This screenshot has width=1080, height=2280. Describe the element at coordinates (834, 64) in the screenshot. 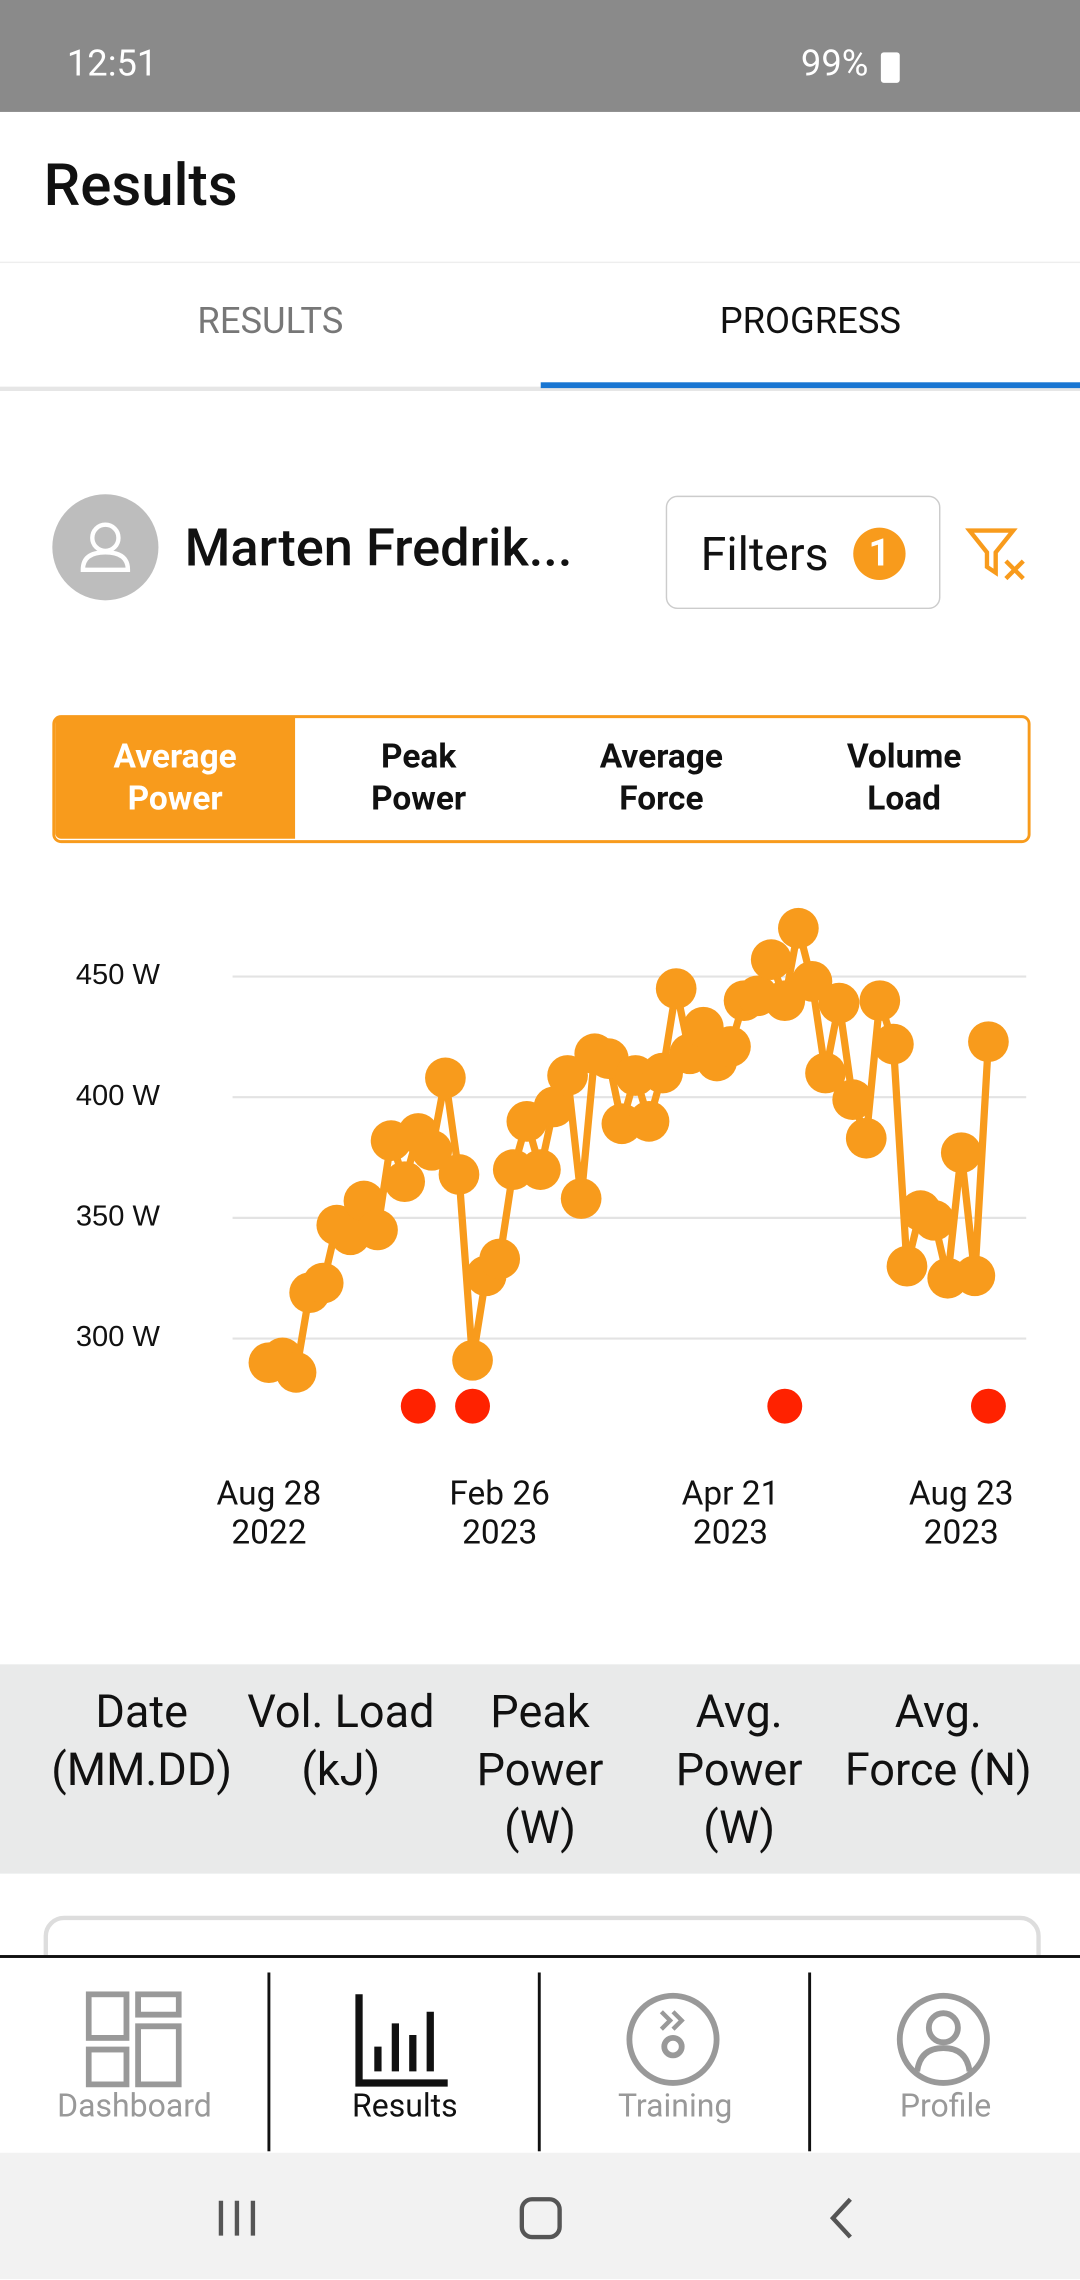

I see `battery-level: 99%` at that location.